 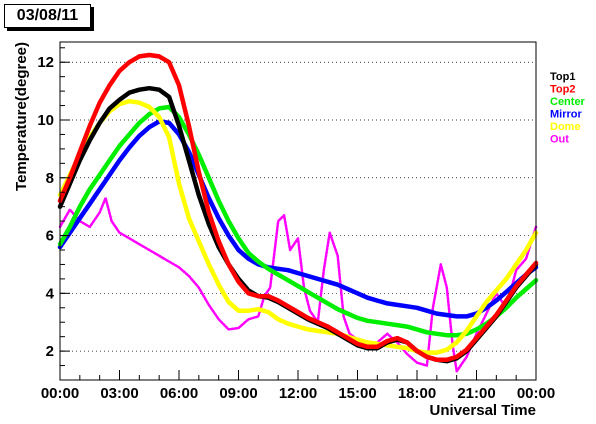 What do you see at coordinates (565, 127) in the screenshot?
I see `legend-entry-dome: Dome` at bounding box center [565, 127].